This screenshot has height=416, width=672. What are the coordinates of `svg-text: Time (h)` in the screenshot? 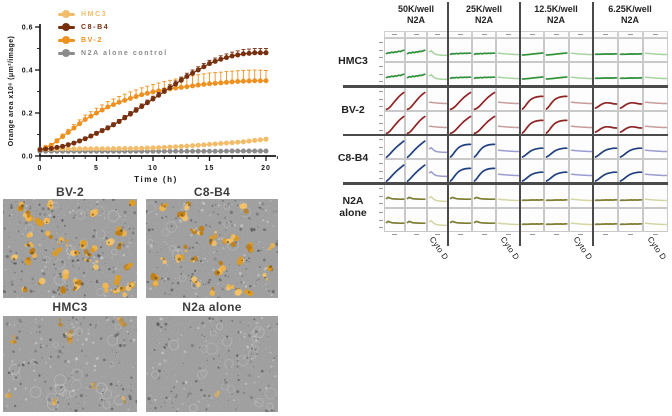 It's located at (156, 179).